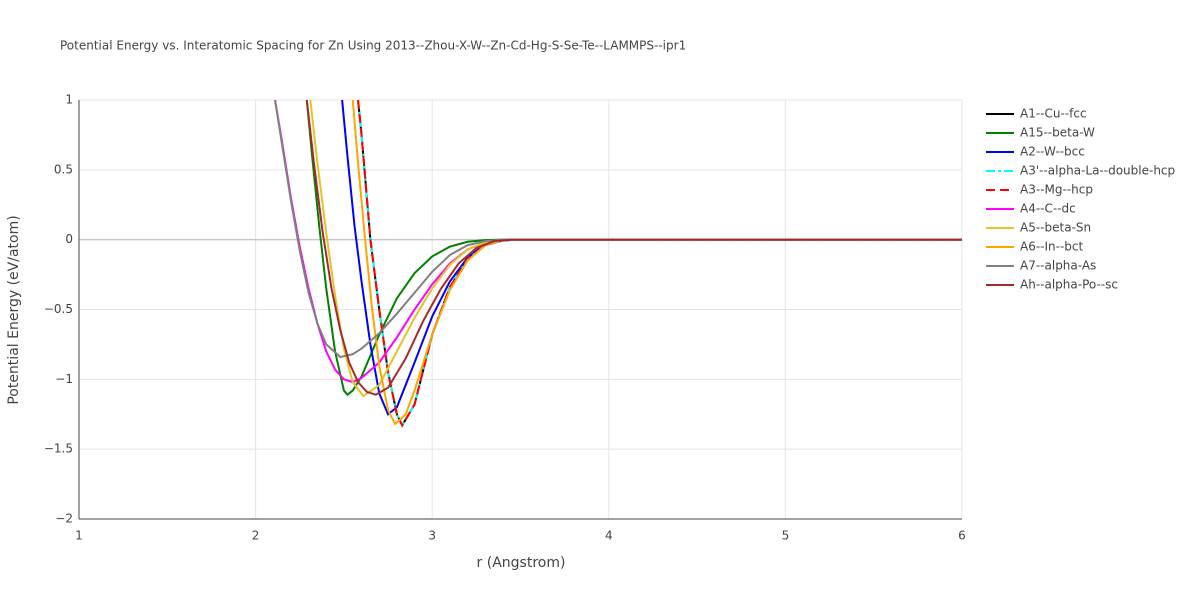  What do you see at coordinates (432, 536) in the screenshot?
I see `x-tick-label: 3` at bounding box center [432, 536].